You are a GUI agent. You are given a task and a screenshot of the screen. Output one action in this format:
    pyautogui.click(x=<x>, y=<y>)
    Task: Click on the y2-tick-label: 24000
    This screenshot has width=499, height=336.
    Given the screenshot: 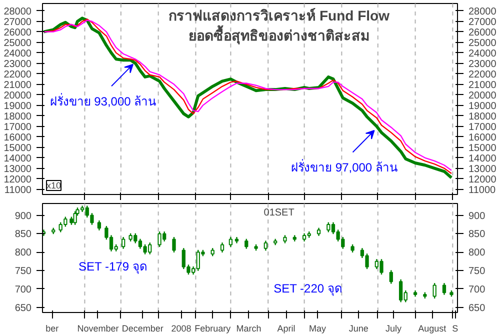 What is the action you would take?
    pyautogui.click(x=482, y=54)
    